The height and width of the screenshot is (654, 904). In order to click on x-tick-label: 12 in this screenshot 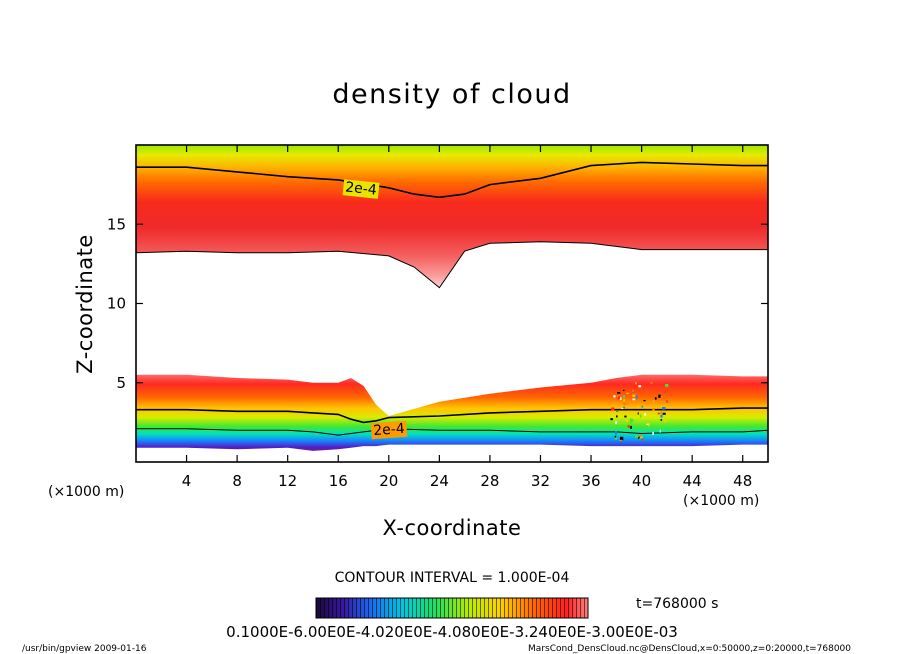, I will do `click(287, 481)`.